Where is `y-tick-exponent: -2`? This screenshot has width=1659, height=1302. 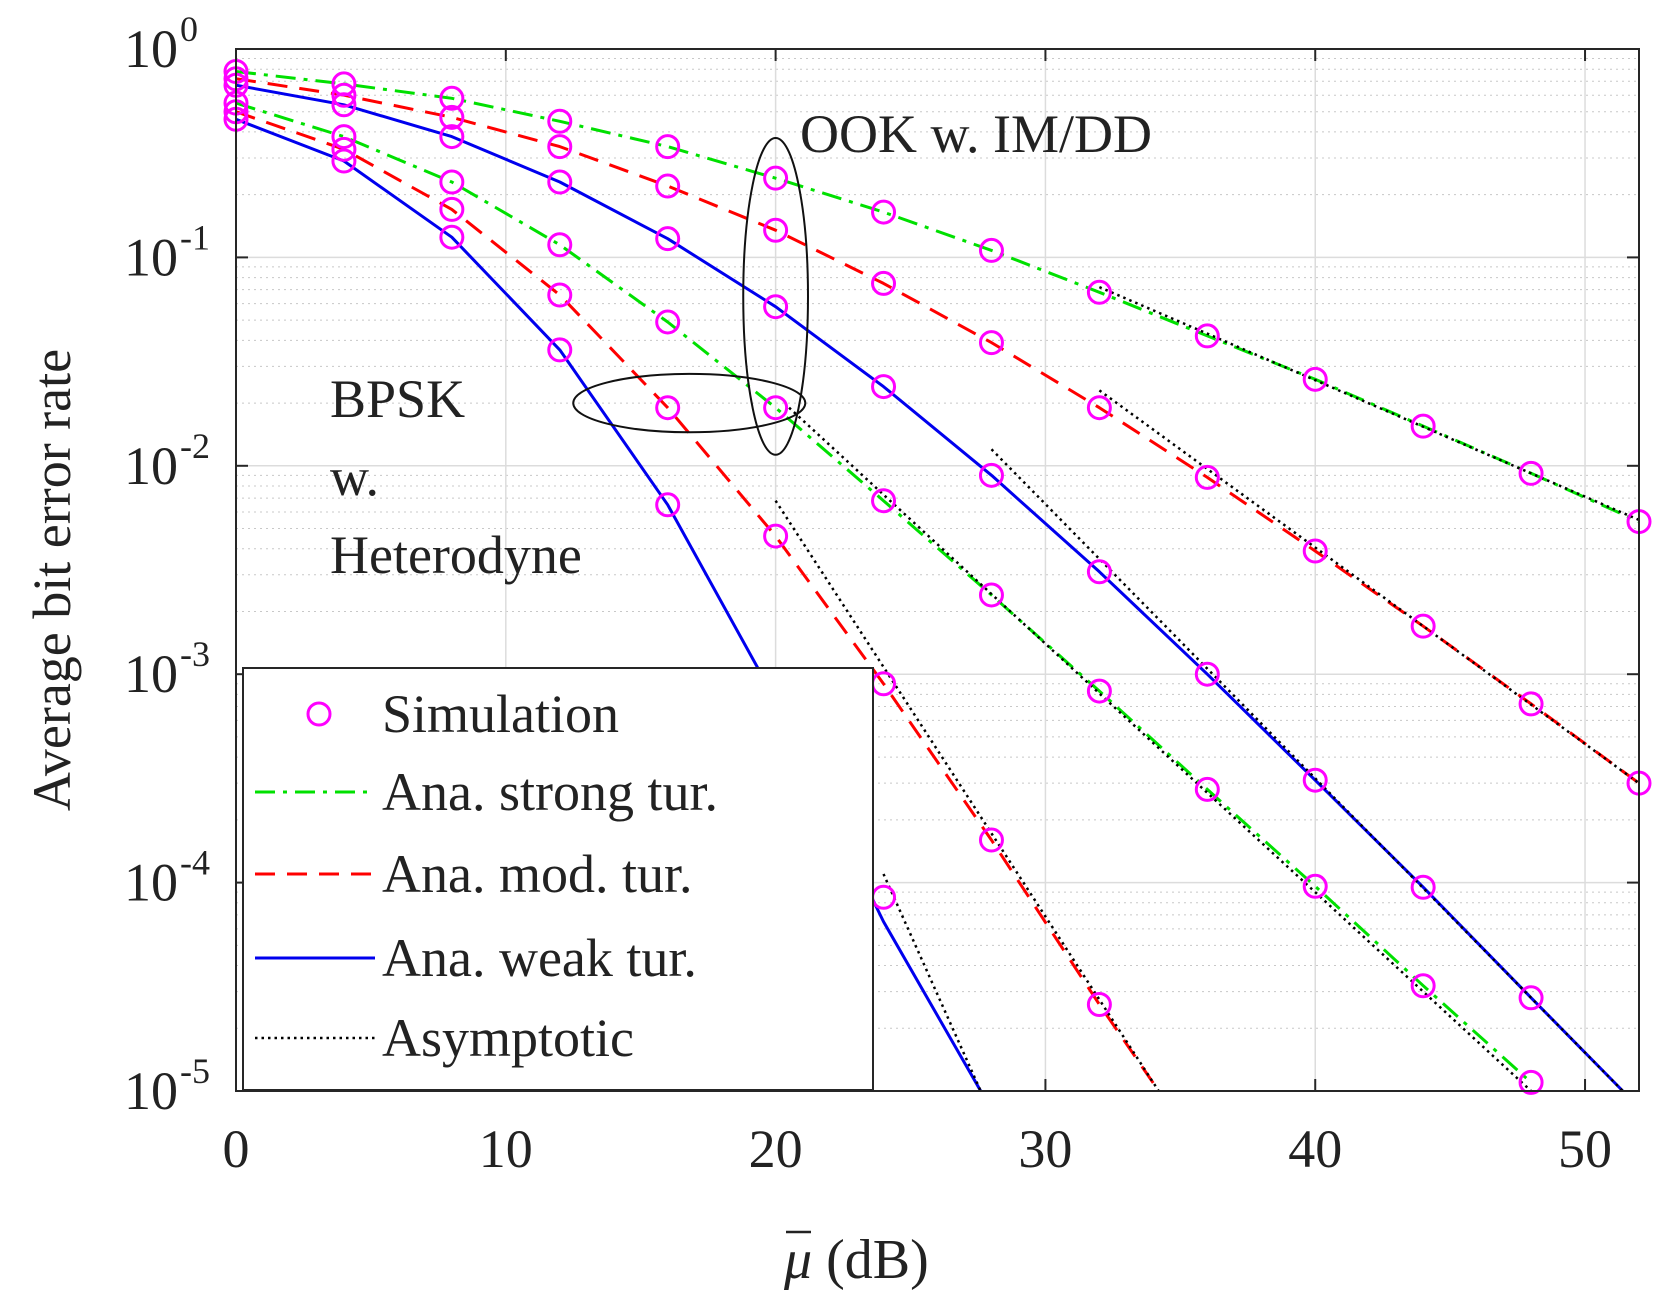
y-tick-exponent: -2 is located at coordinates (195, 446).